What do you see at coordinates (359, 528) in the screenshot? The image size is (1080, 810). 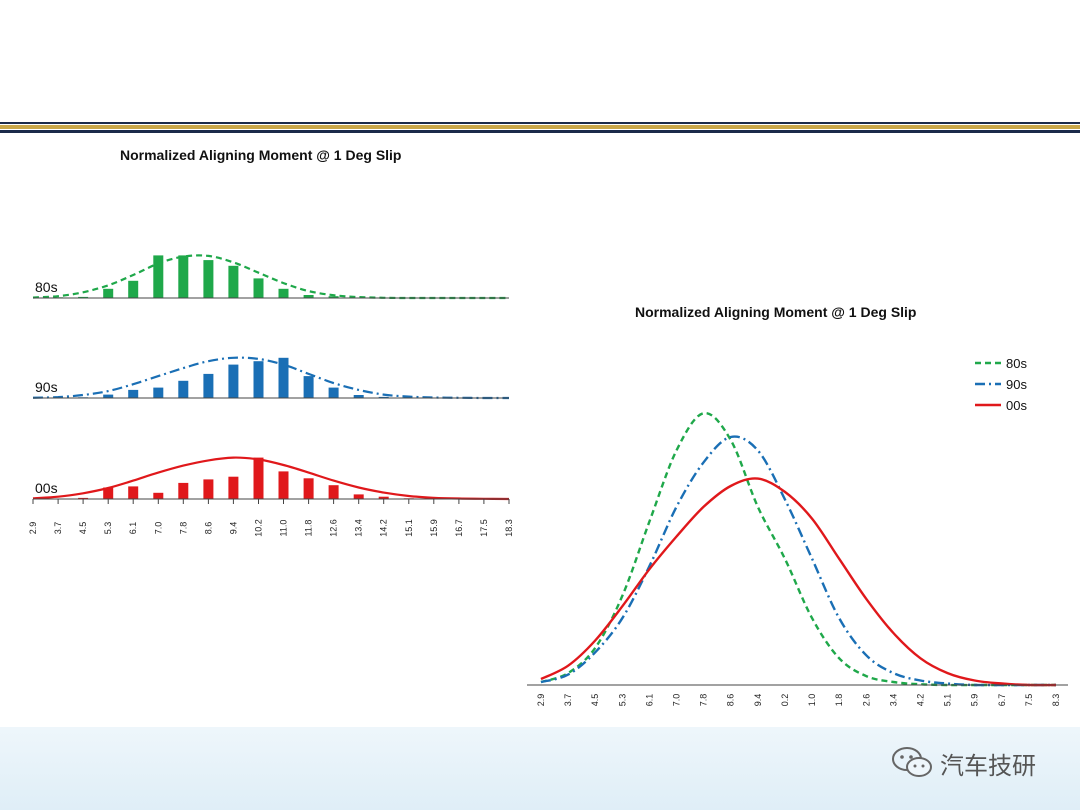 I see `x-tick-label: 13.4` at bounding box center [359, 528].